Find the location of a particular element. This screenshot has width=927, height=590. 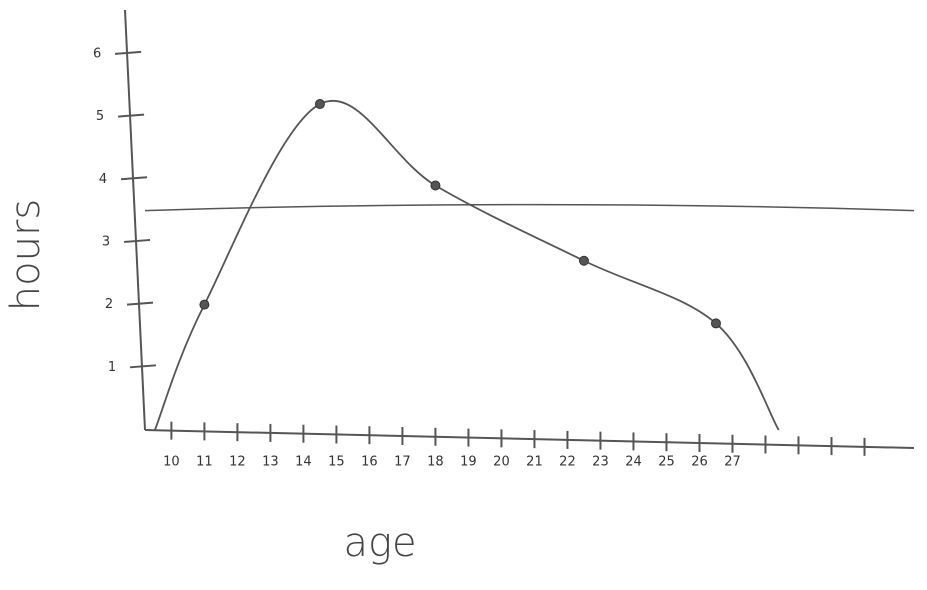

x-tick-label: 11 is located at coordinates (204, 462).